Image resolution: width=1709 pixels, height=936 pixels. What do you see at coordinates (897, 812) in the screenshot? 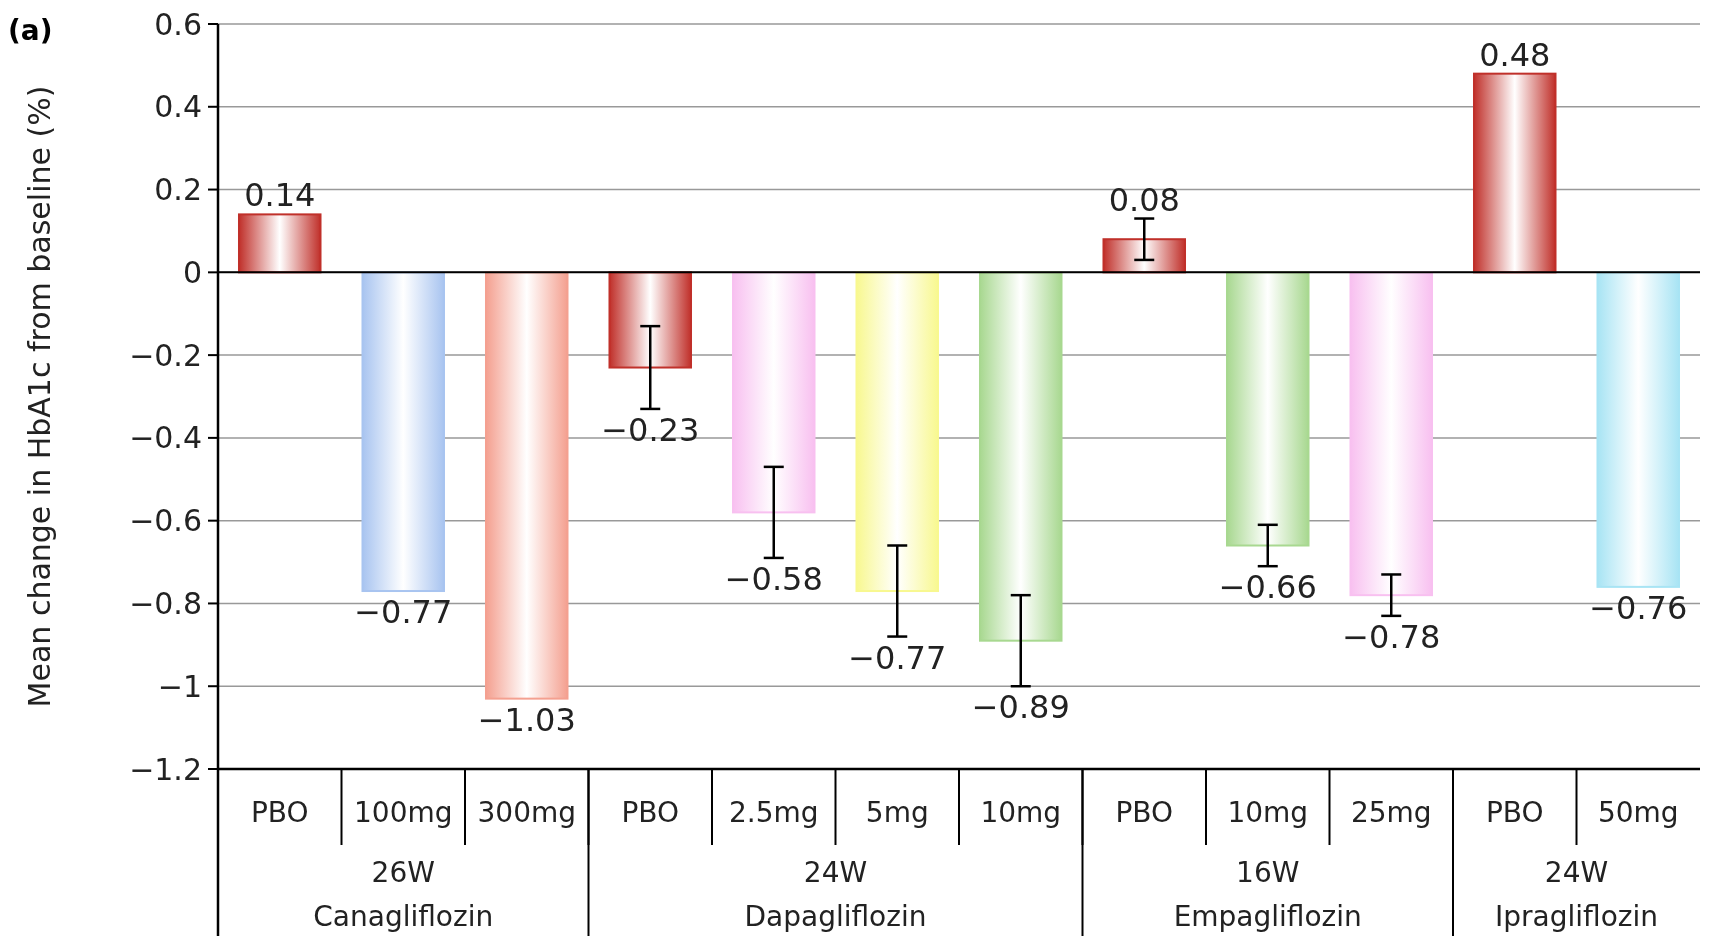
I see `x-tick-label: 5mg` at bounding box center [897, 812].